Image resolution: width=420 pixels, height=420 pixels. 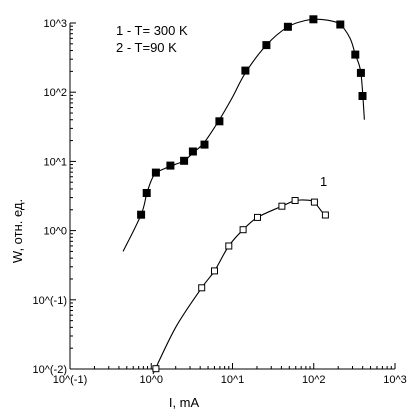 I want to click on y-tick-label: 10^(-2), so click(x=49, y=370).